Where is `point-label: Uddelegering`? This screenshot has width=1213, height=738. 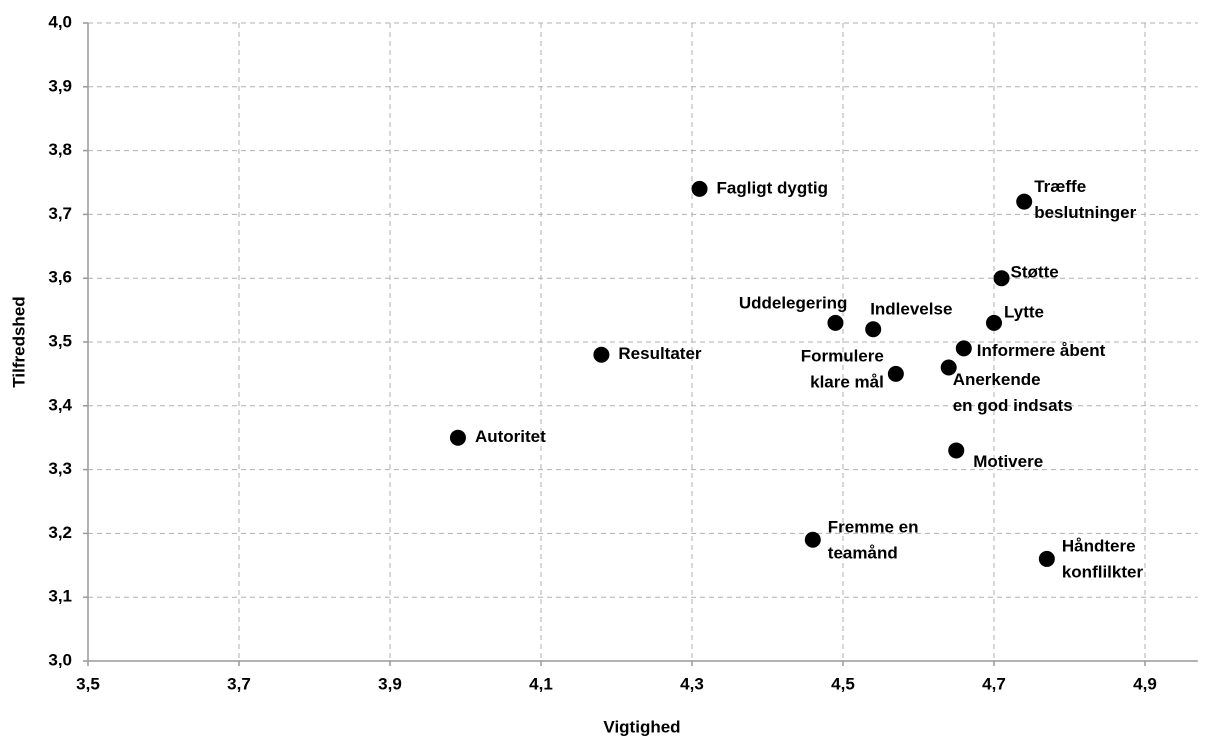 point-label: Uddelegering is located at coordinates (793, 302).